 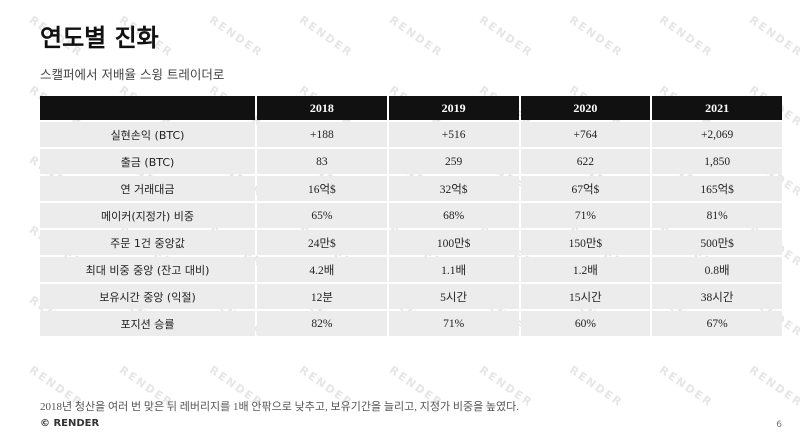 What do you see at coordinates (132, 74) in the screenshot?
I see `subtitle: 스캘퍼에서 저배율 스윙 트레이더로` at bounding box center [132, 74].